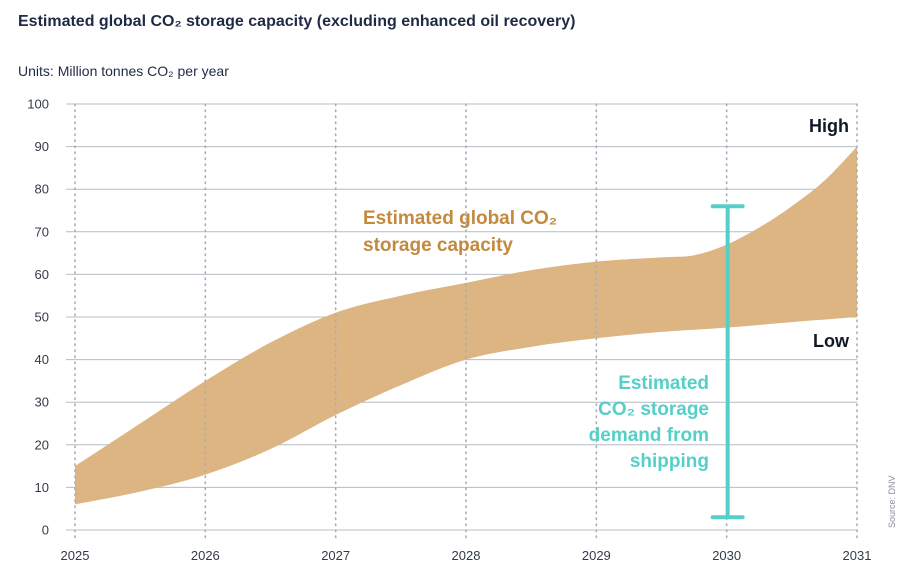 The width and height of the screenshot is (909, 570). What do you see at coordinates (42, 444) in the screenshot?
I see `y-tick-label-20: 20` at bounding box center [42, 444].